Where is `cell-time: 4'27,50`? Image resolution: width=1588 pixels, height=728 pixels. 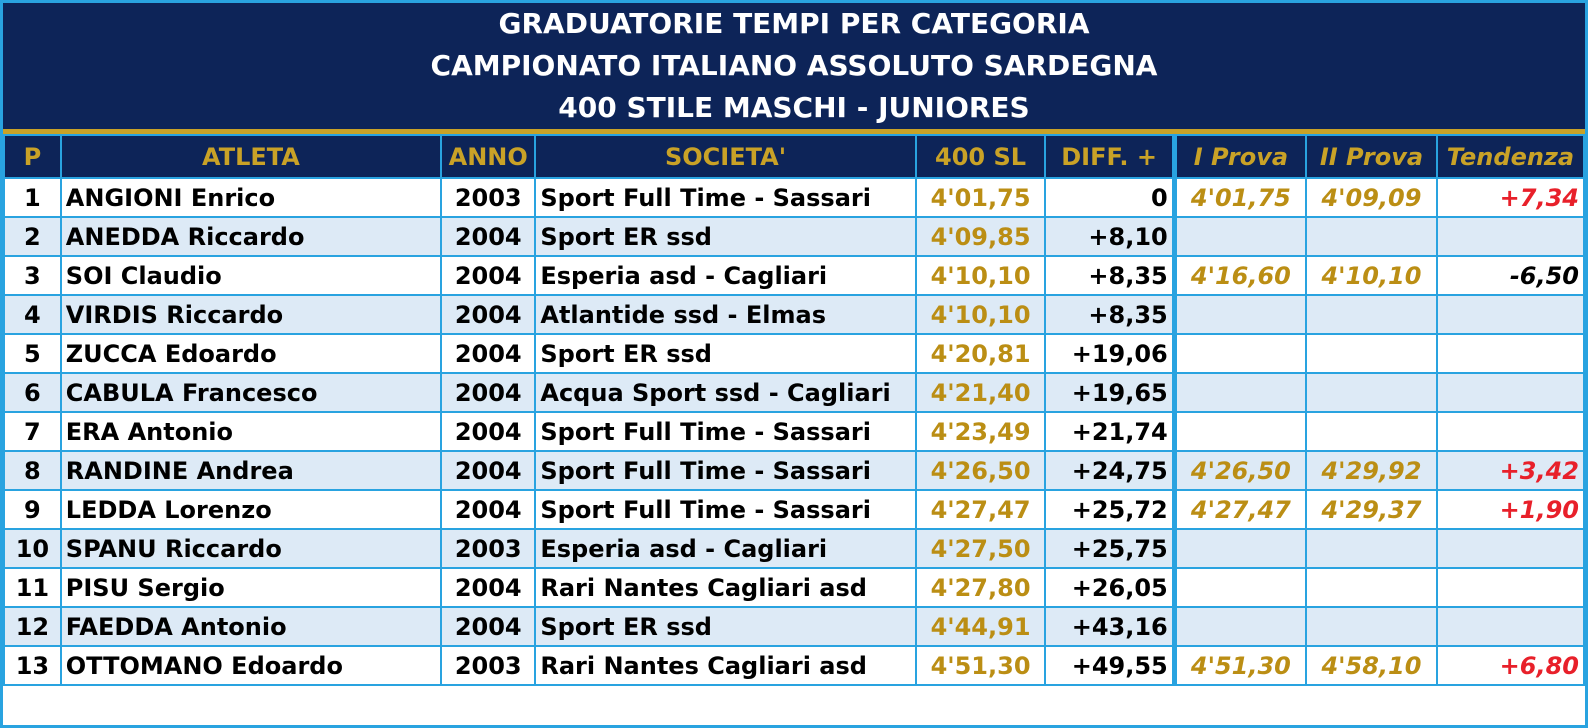 cell-time: 4'27,50 is located at coordinates (980, 548).